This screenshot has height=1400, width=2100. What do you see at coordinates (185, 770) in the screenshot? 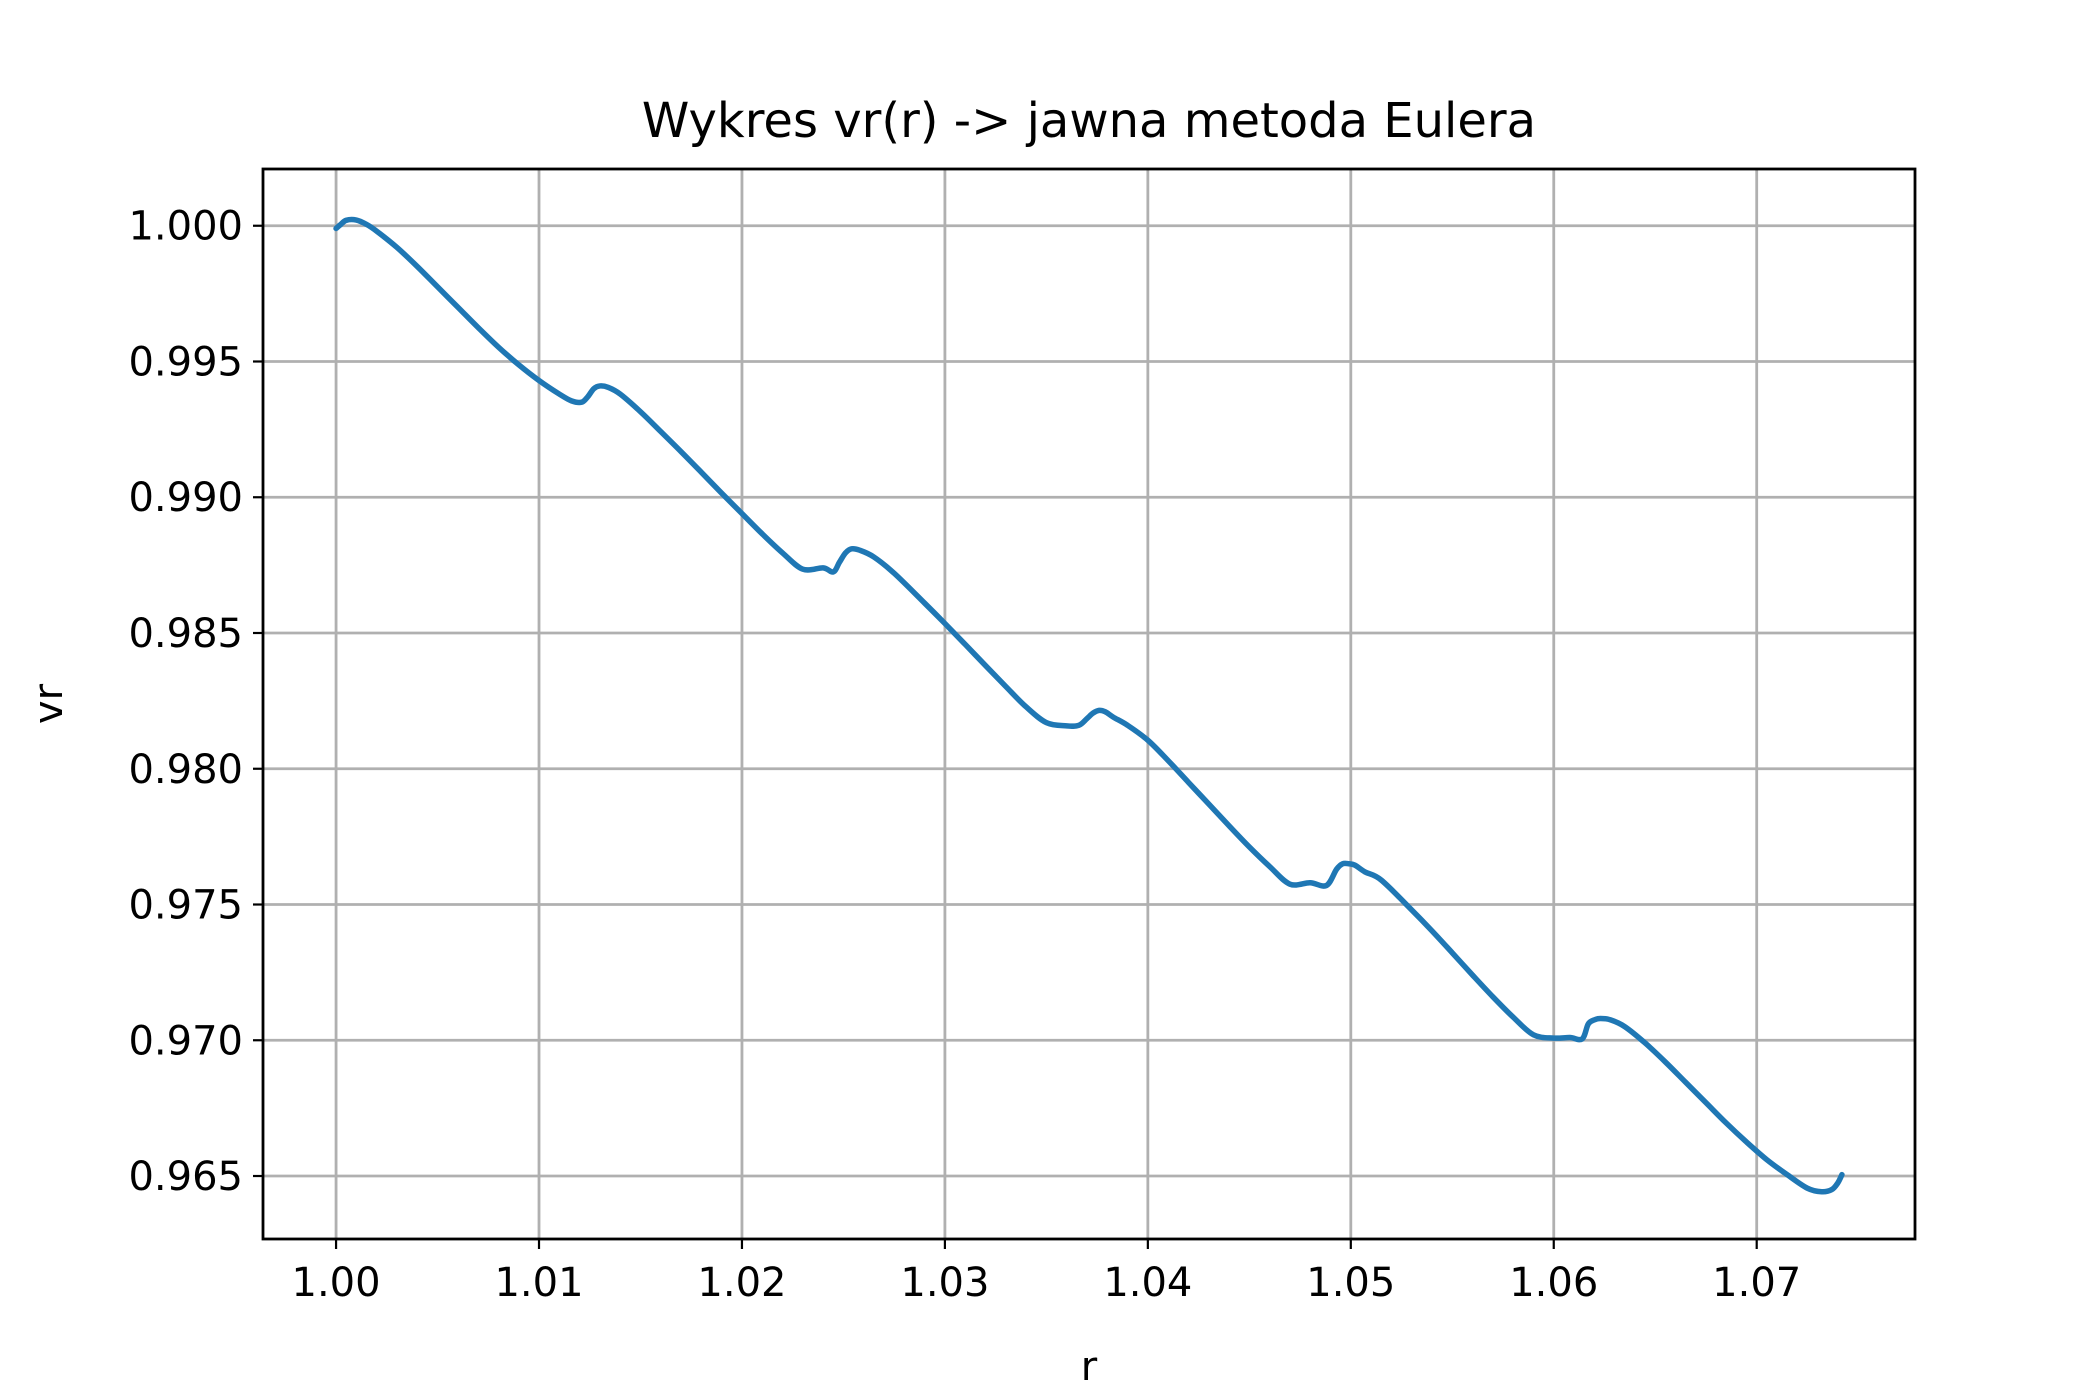
I see `y-tick-label: 0.980` at bounding box center [185, 770].